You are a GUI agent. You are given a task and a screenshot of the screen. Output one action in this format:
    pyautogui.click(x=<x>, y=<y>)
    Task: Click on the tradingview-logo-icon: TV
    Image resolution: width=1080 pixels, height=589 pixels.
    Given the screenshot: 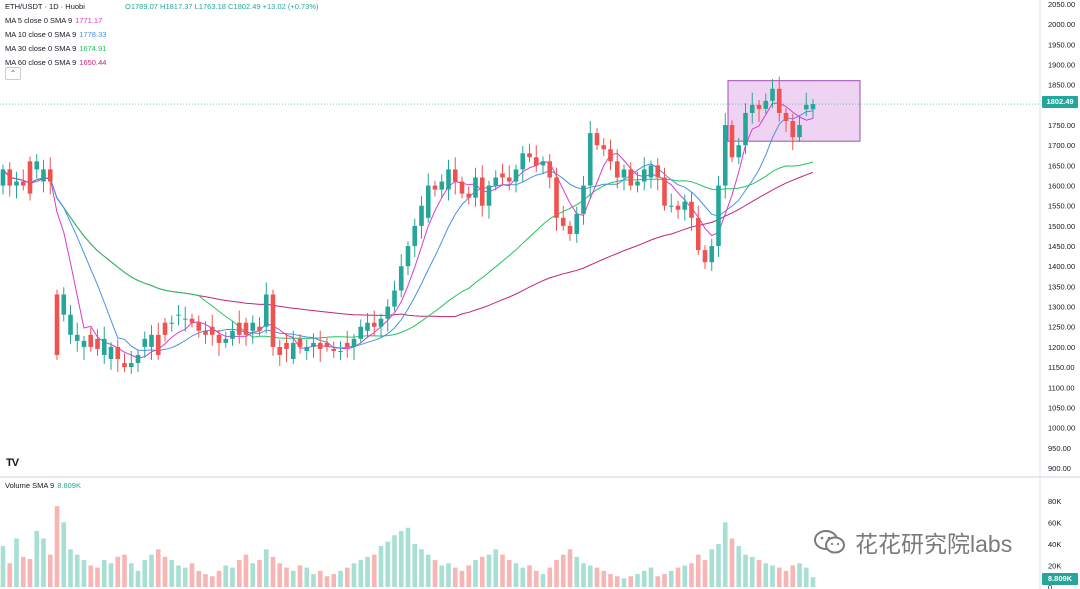 What is the action you would take?
    pyautogui.click(x=12, y=463)
    